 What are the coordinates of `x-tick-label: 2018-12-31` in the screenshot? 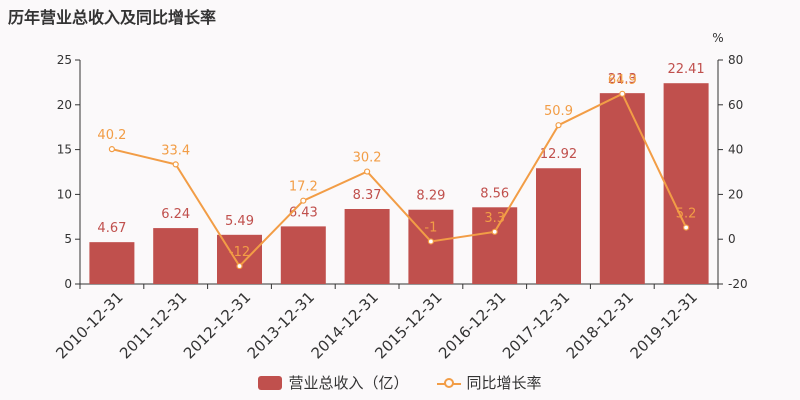 It's located at (600, 325).